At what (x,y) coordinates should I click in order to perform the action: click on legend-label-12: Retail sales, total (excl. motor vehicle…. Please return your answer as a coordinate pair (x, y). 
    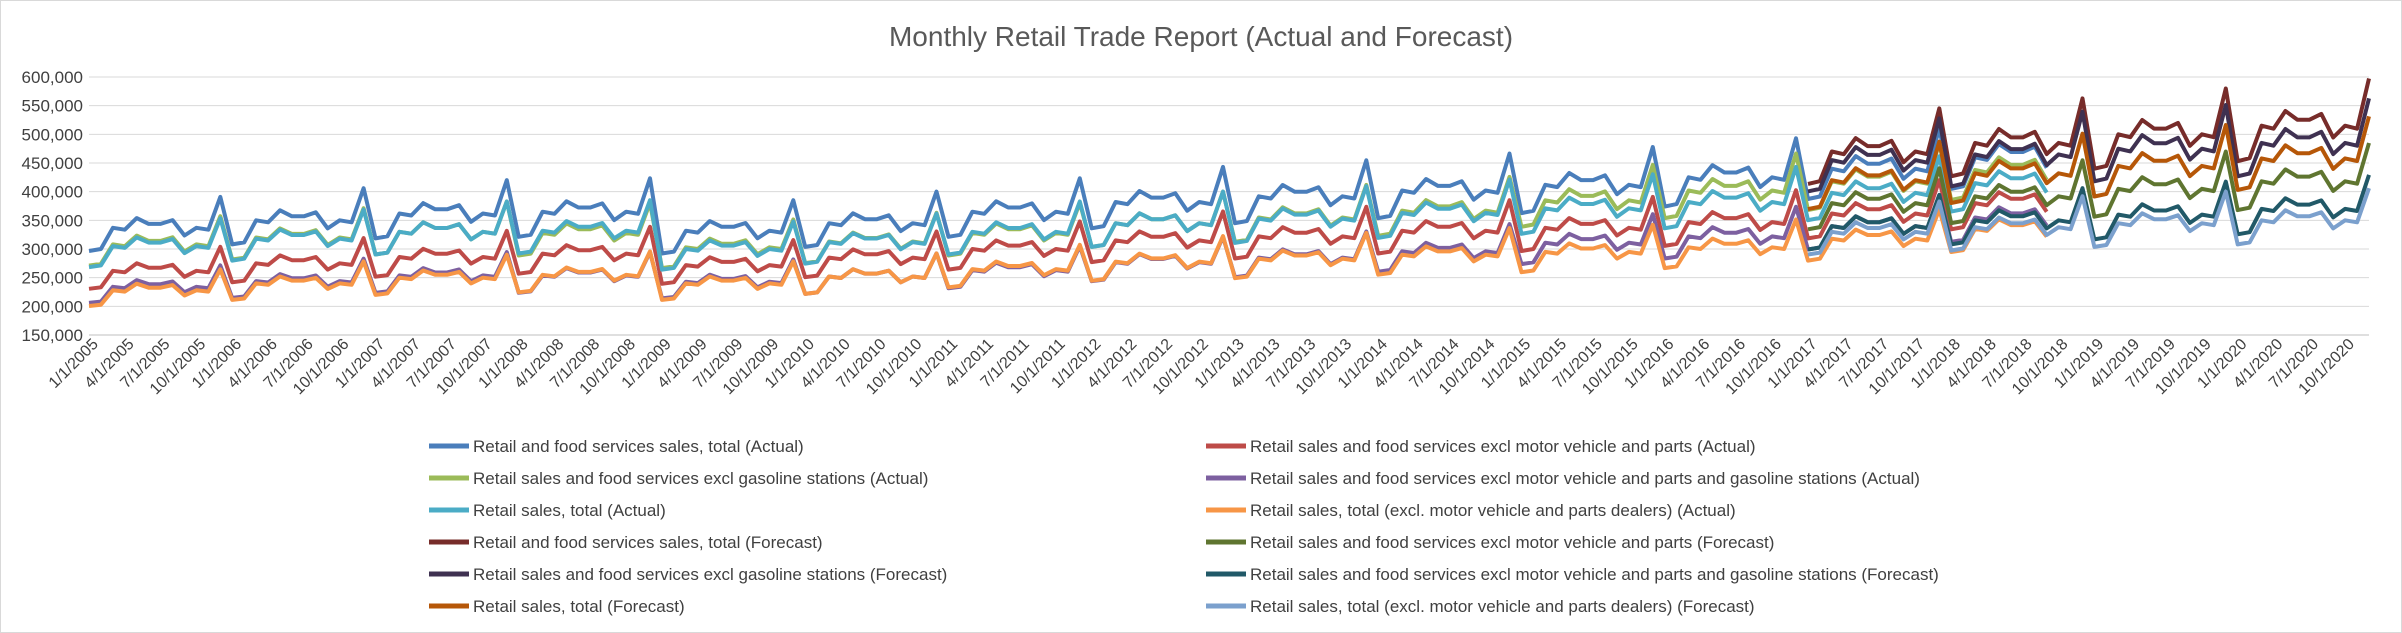
    Looking at the image, I should click on (1502, 606).